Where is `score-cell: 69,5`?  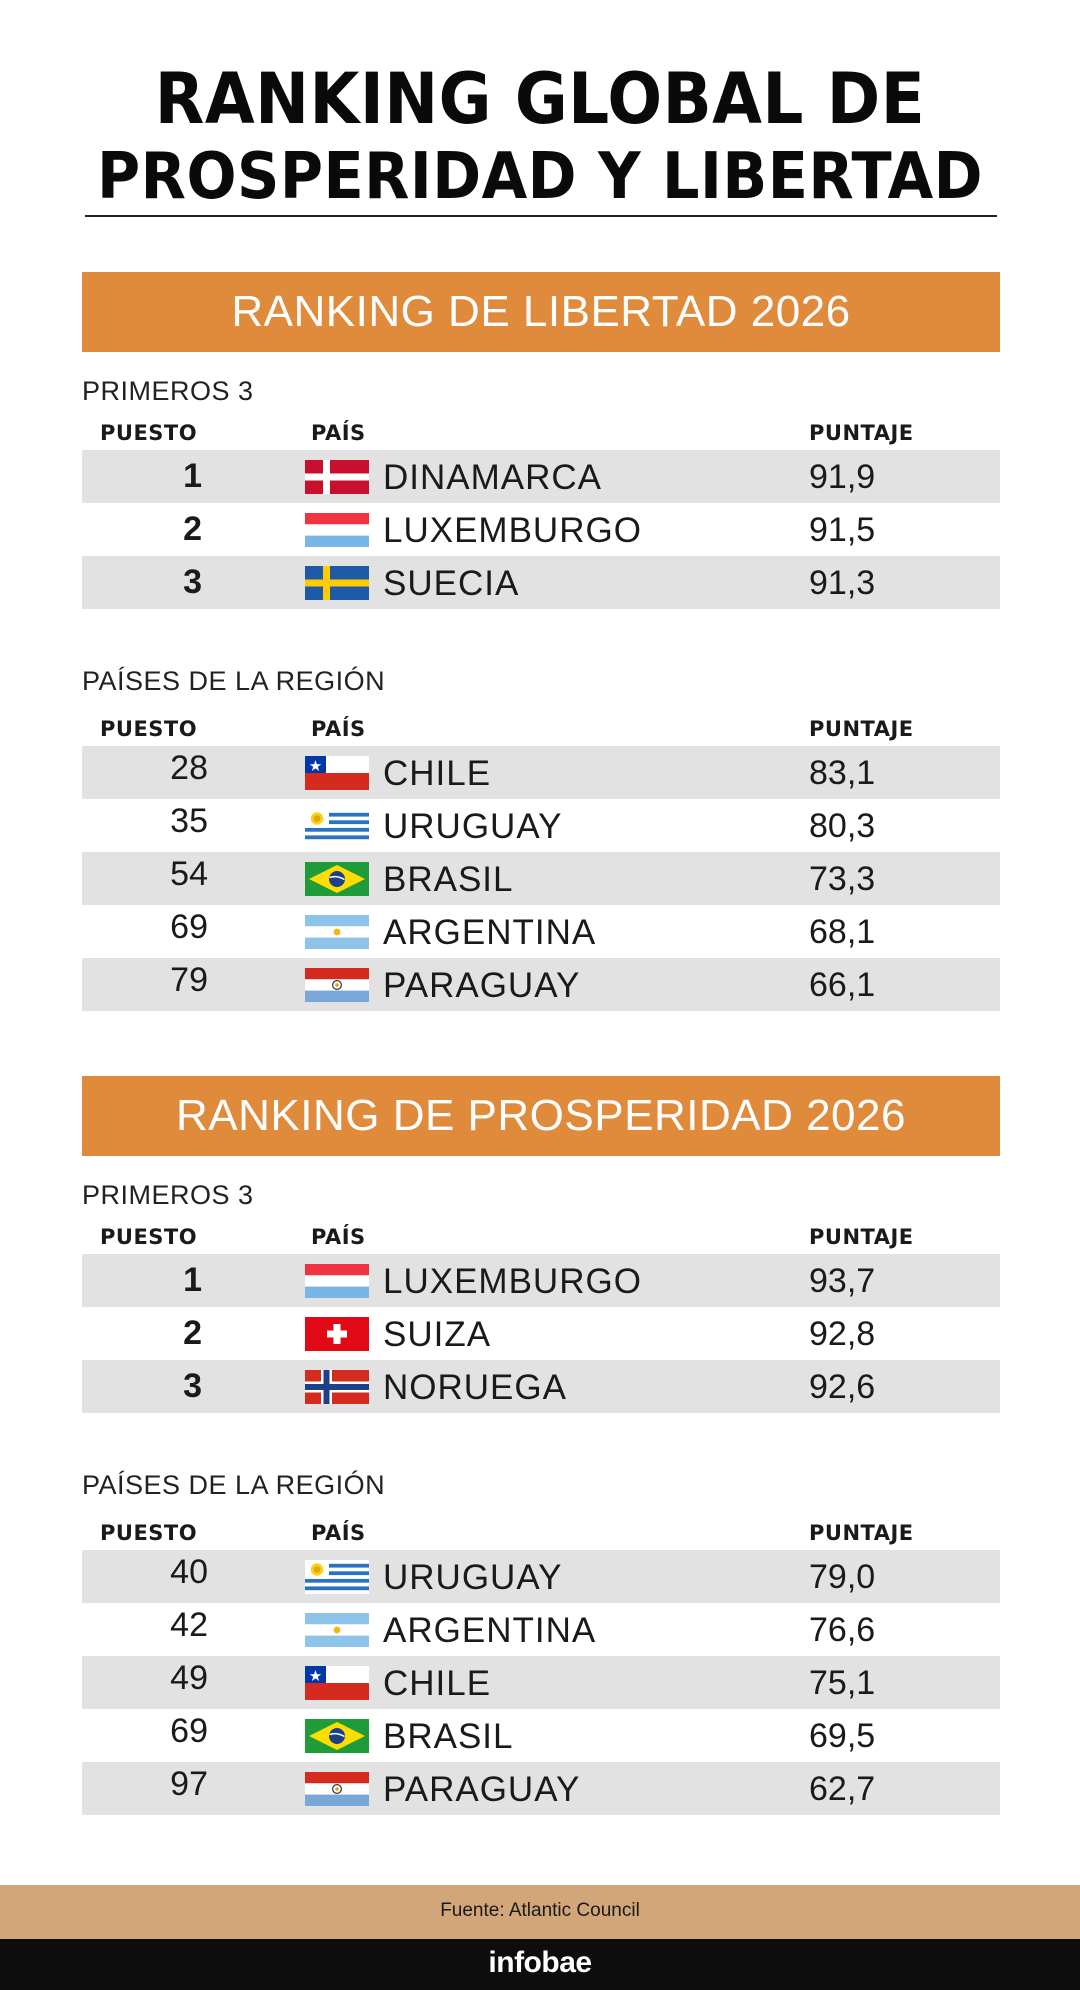 score-cell: 69,5 is located at coordinates (842, 1736).